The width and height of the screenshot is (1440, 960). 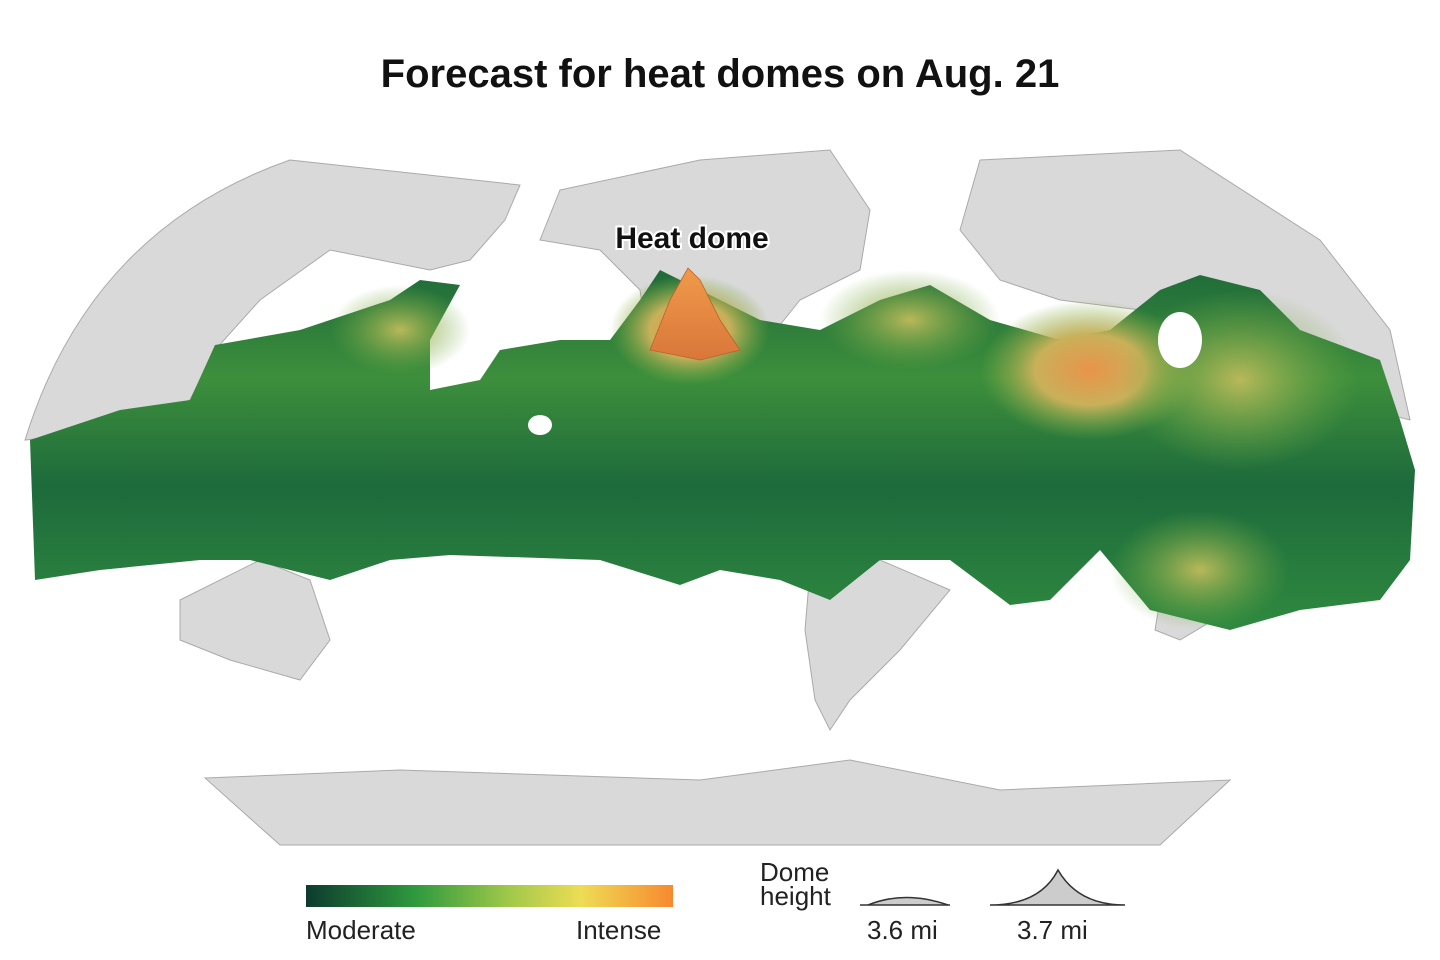 What do you see at coordinates (691, 238) in the screenshot?
I see `annotation: Heat dome` at bounding box center [691, 238].